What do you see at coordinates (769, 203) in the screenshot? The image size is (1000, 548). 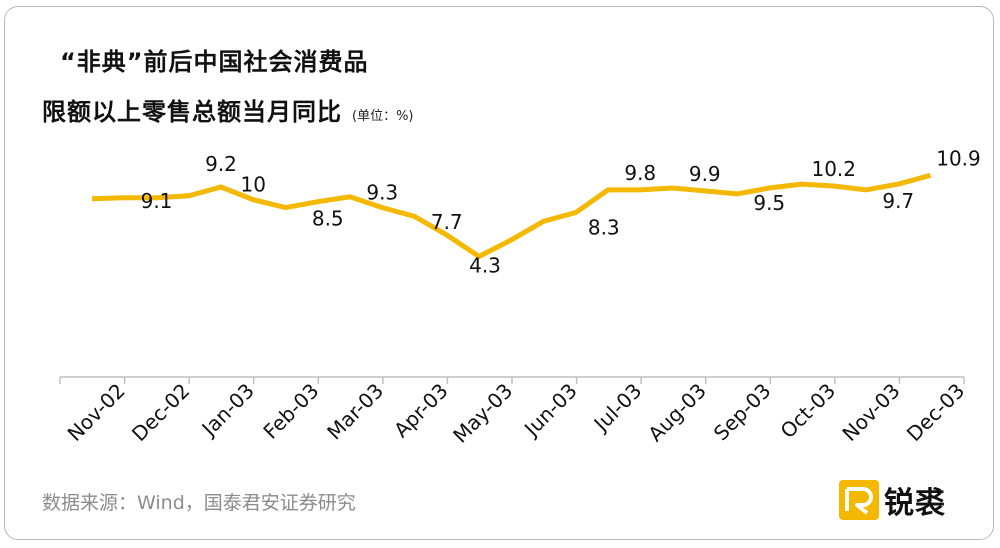 I see `data-label: 9.5` at bounding box center [769, 203].